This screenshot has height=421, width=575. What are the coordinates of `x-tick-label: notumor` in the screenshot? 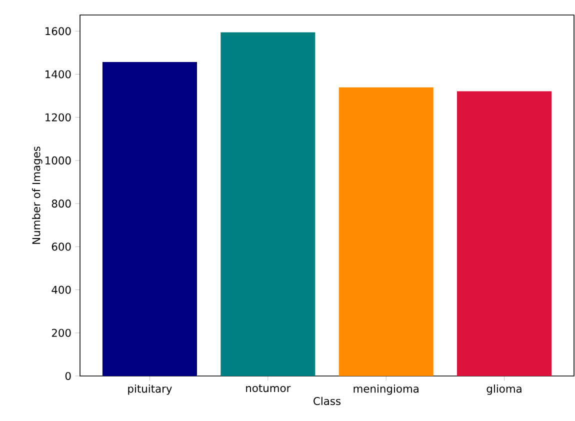 It's located at (268, 388).